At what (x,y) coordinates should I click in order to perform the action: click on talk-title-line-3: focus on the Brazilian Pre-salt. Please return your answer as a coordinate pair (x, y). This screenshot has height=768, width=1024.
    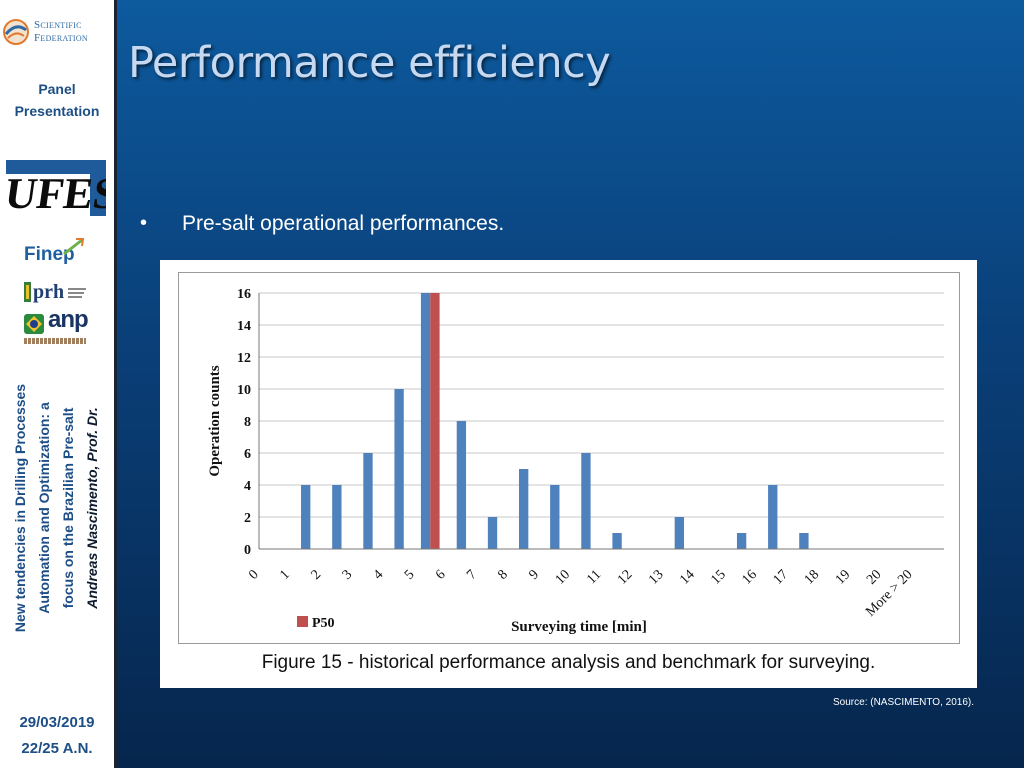
    Looking at the image, I should click on (68, 508).